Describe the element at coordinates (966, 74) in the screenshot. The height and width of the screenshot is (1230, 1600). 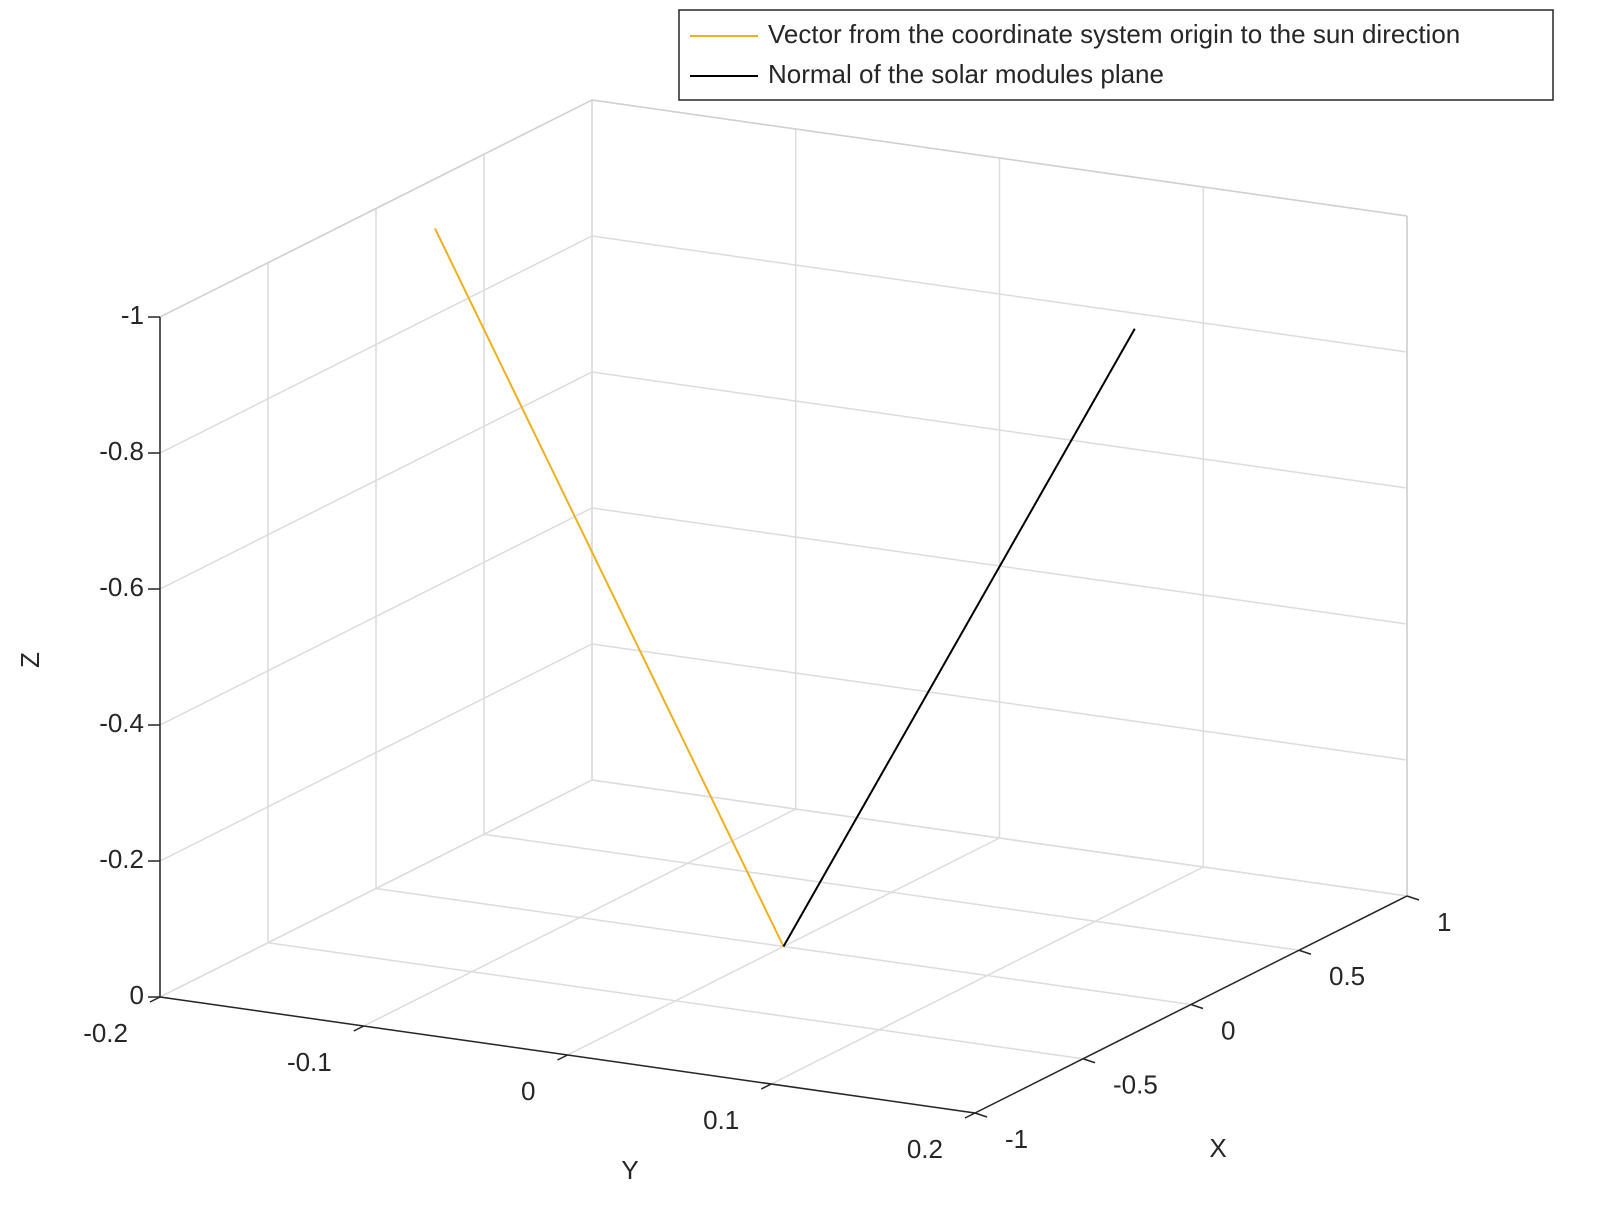
I see `legend-label: Normal of the solar modules plane` at that location.